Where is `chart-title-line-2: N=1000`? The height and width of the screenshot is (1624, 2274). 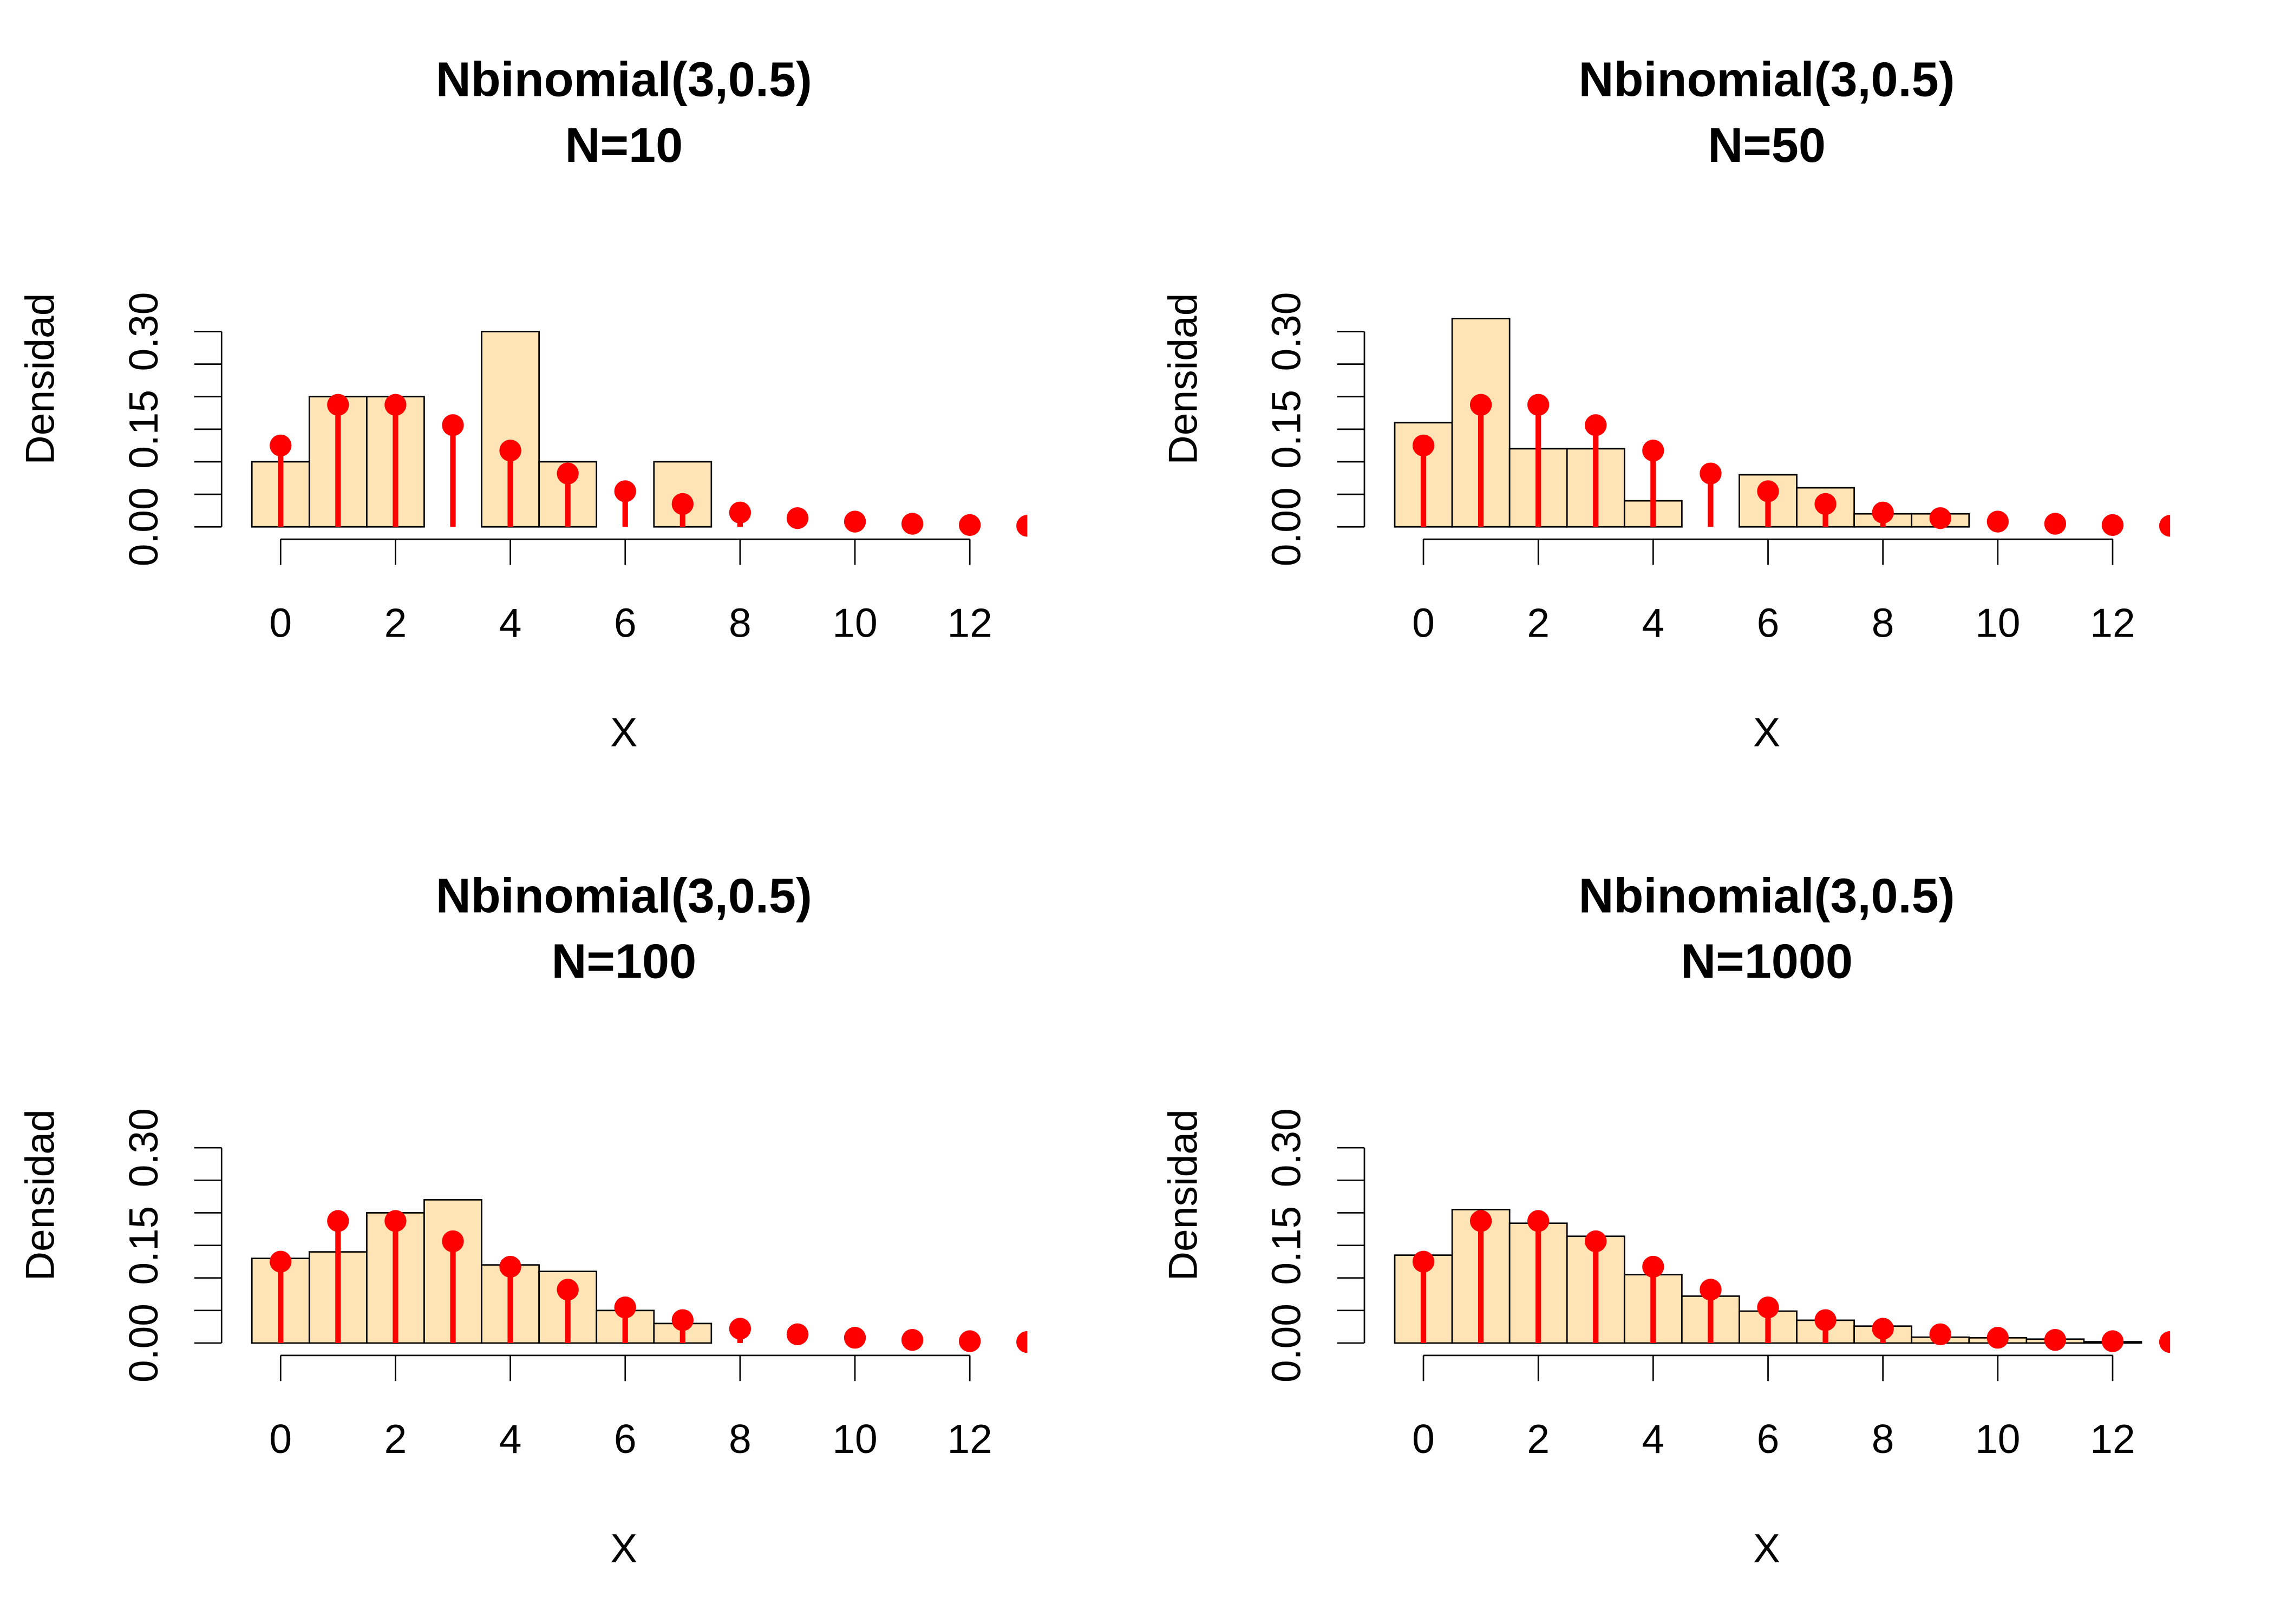
chart-title-line-2: N=1000 is located at coordinates (1767, 962).